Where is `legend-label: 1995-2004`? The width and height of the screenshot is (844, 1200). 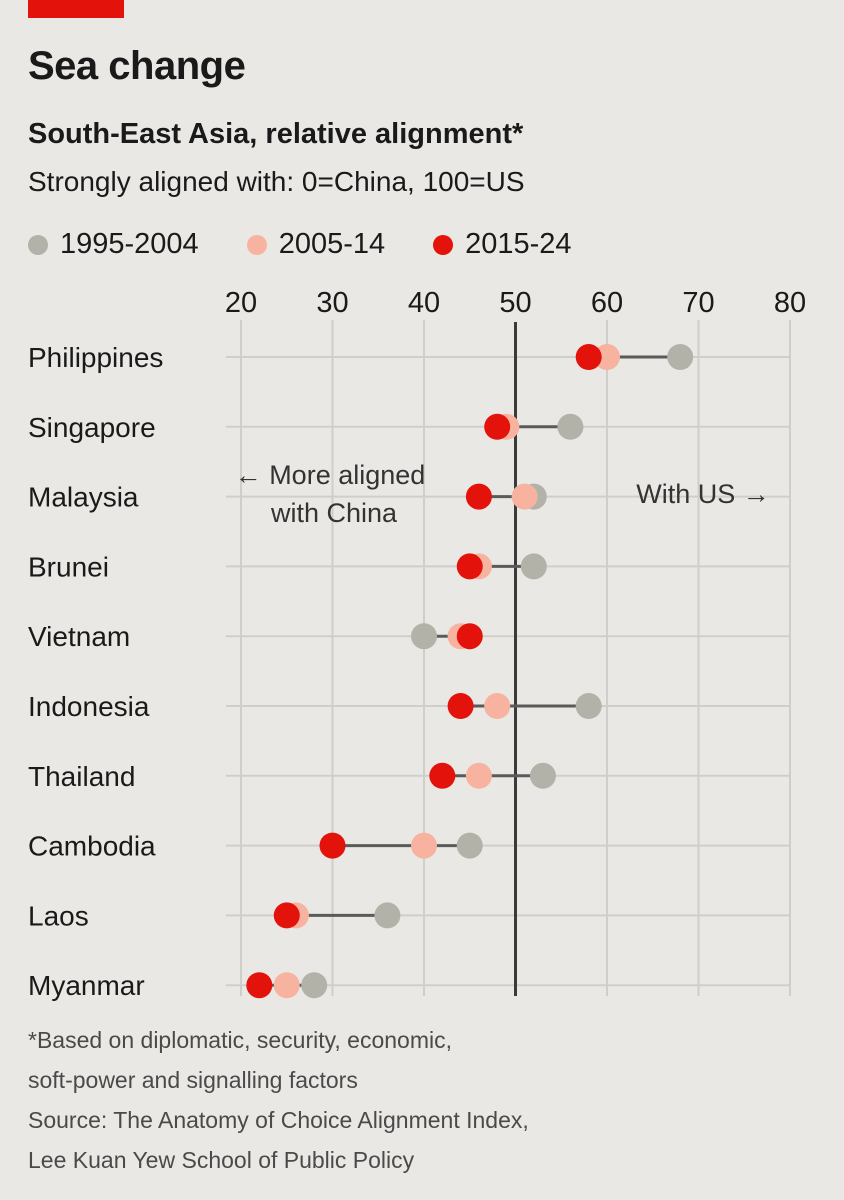
legend-label: 1995-2004 is located at coordinates (129, 244).